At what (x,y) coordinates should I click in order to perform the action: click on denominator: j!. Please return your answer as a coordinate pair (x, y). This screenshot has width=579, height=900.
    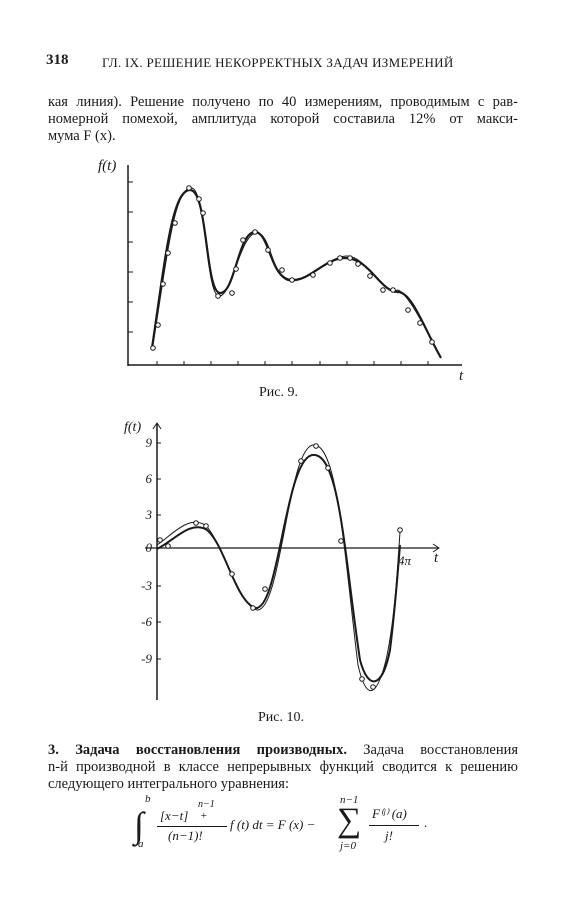
    Looking at the image, I should click on (389, 835).